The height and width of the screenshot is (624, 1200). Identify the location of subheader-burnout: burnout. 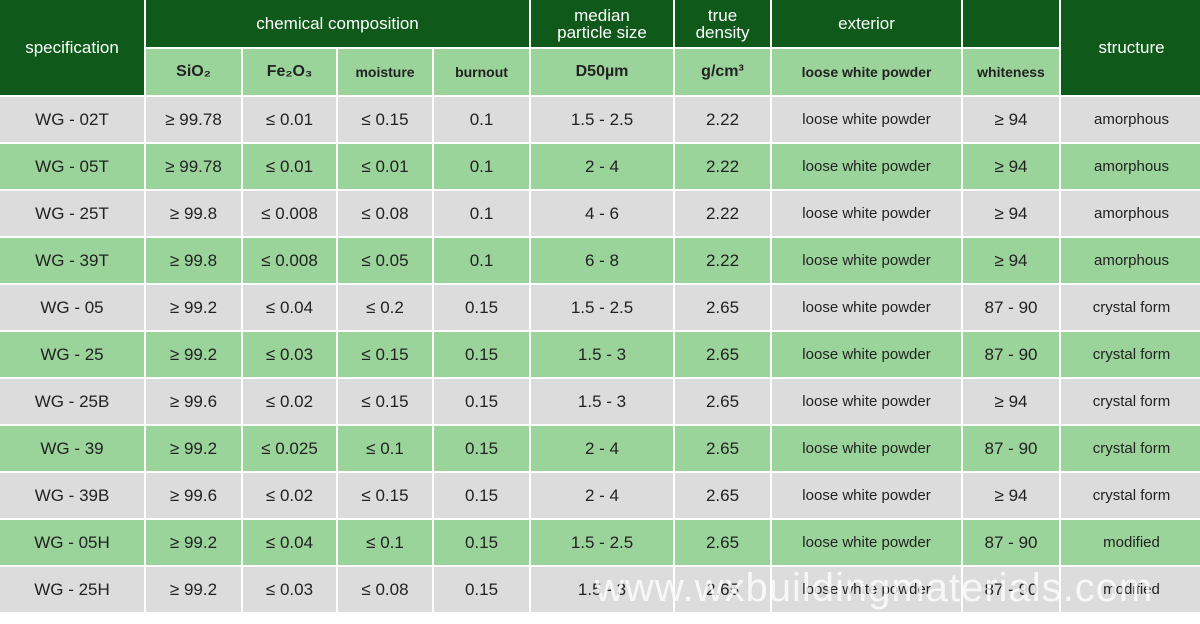
(482, 72).